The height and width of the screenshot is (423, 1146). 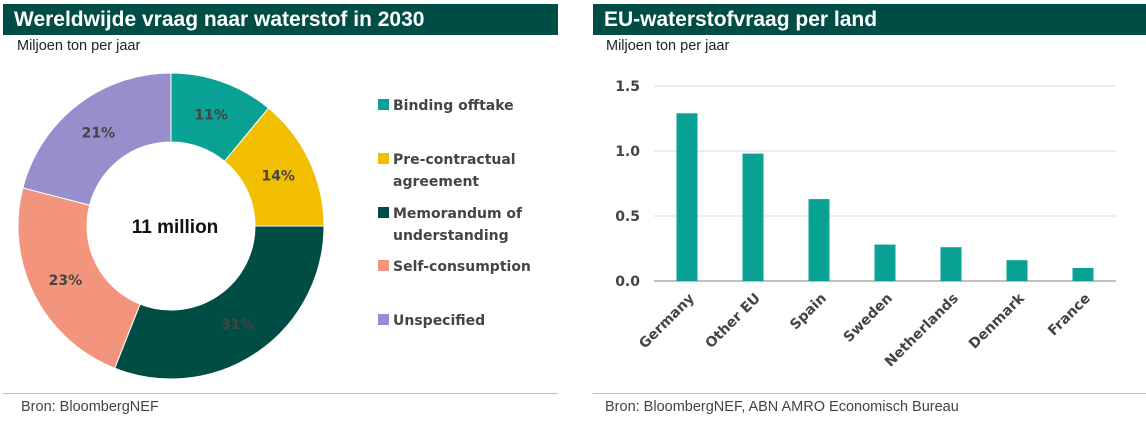 What do you see at coordinates (99, 133) in the screenshot?
I see `slice-label-unspecified: 21%` at bounding box center [99, 133].